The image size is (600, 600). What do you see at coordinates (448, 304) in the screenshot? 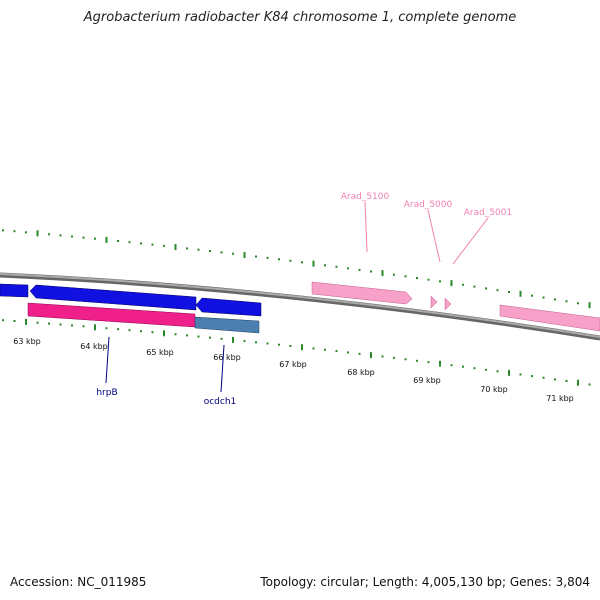
I see `arad-5001-gene` at bounding box center [448, 304].